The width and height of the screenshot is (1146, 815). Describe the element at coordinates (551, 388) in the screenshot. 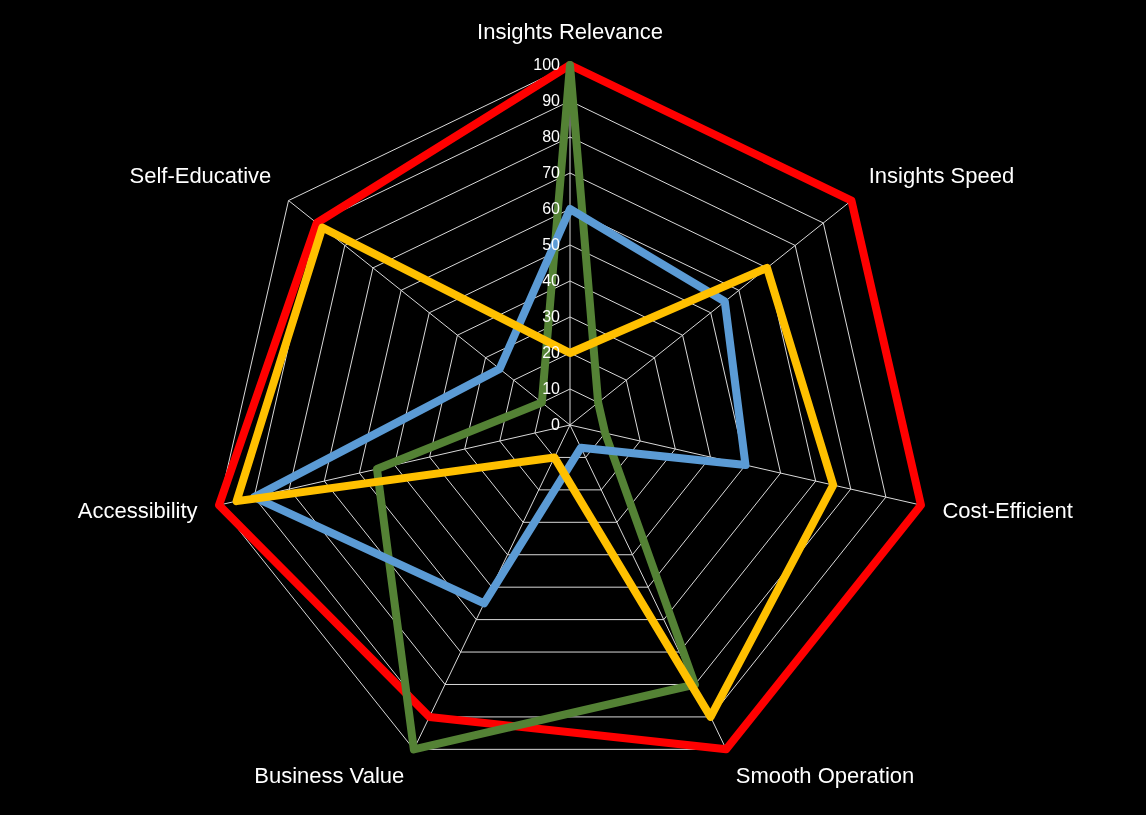

I see `y-tick-label: 10` at that location.